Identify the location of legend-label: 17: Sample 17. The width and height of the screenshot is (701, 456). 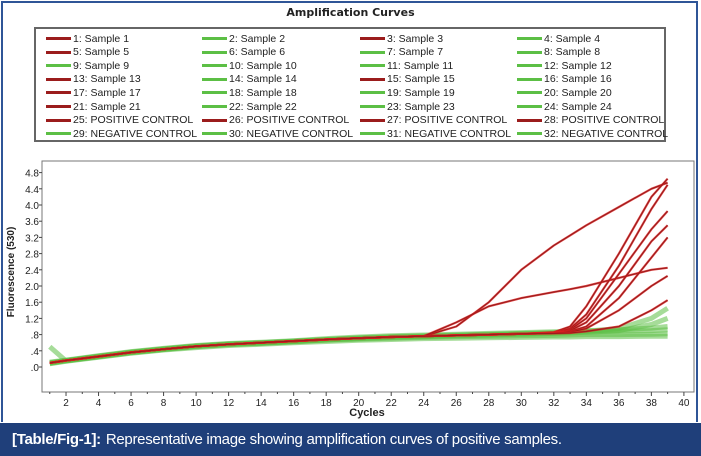
(107, 92).